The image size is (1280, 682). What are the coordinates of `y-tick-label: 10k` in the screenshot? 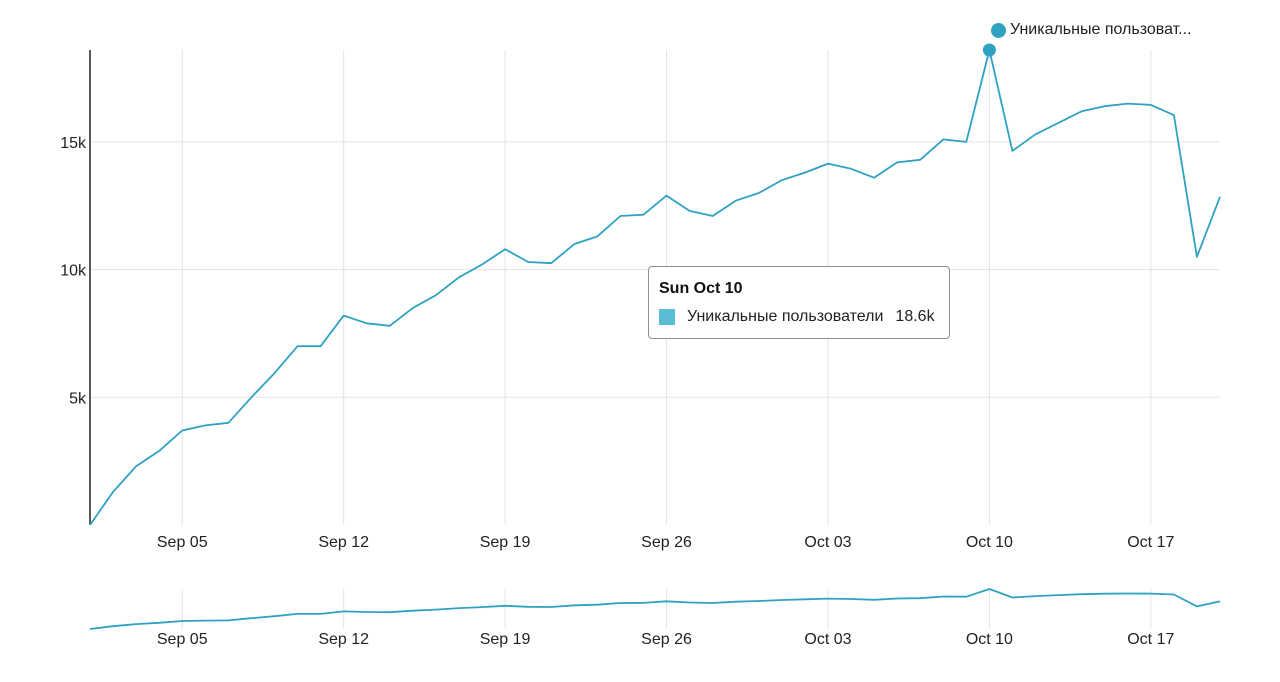 It's located at (73, 271).